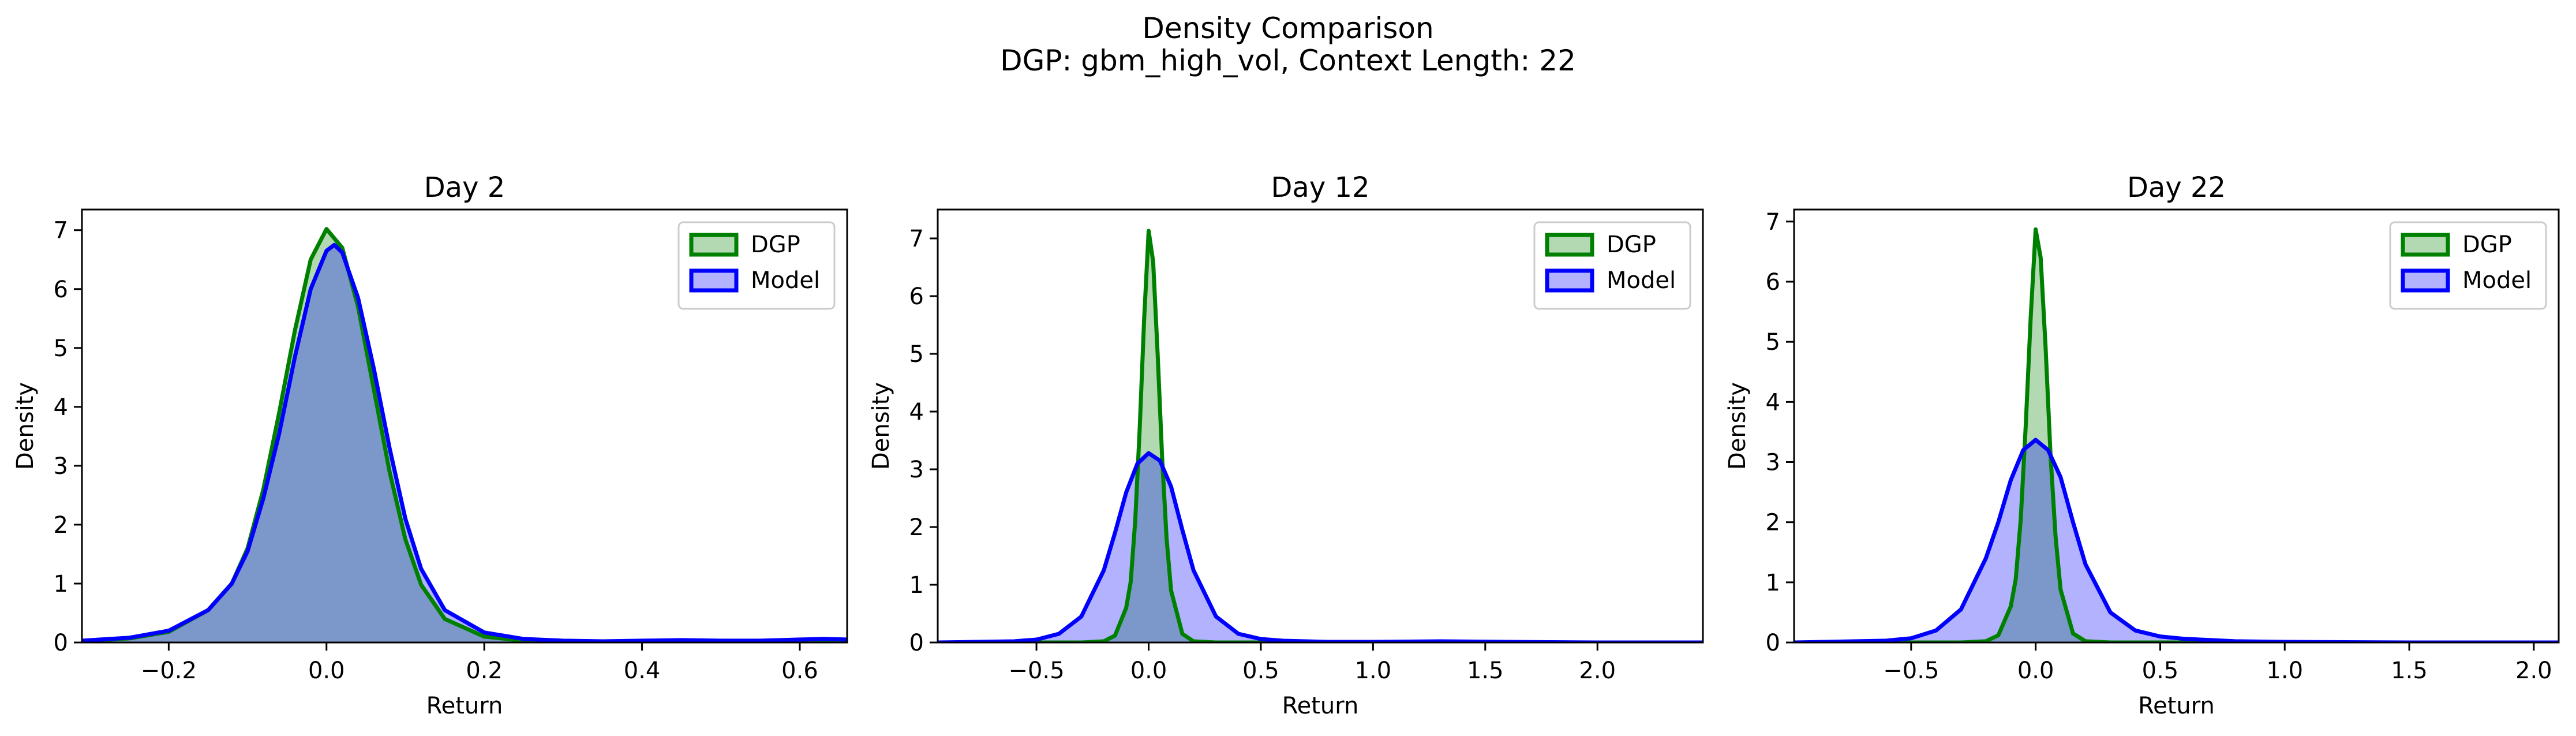 Image resolution: width=2576 pixels, height=736 pixels. What do you see at coordinates (1288, 60) in the screenshot?
I see `figure-subtitle: DGP: gbm_high_vol, Context Length: 22` at bounding box center [1288, 60].